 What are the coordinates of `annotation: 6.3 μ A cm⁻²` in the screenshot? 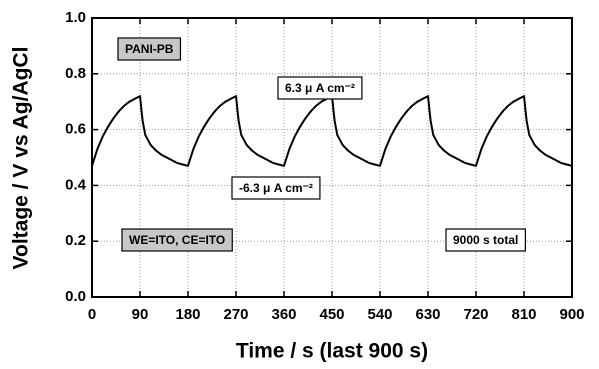 It's located at (320, 88).